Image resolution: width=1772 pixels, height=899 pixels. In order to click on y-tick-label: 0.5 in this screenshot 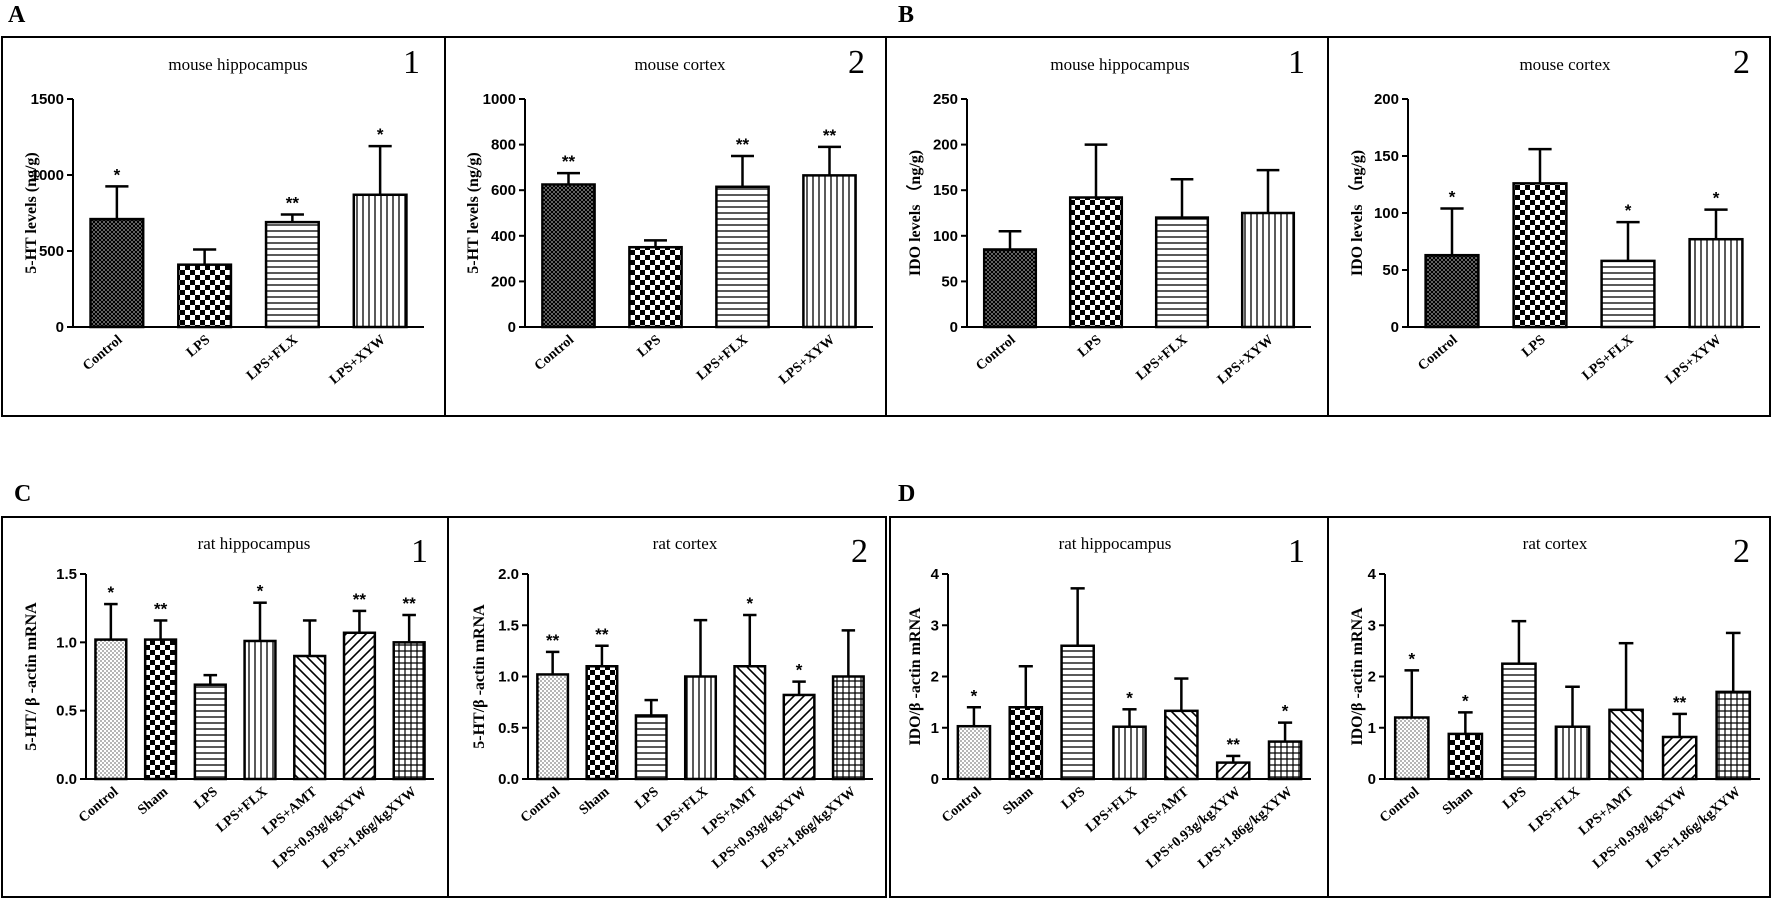, I will do `click(508, 728)`.